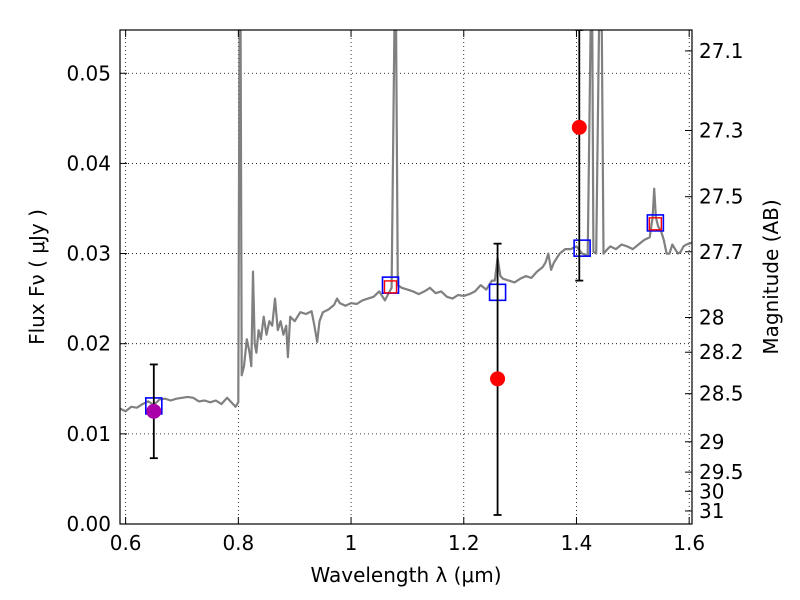 The image size is (800, 600). Describe the element at coordinates (88, 163) in the screenshot. I see `y-tick-label: 0.04` at that location.